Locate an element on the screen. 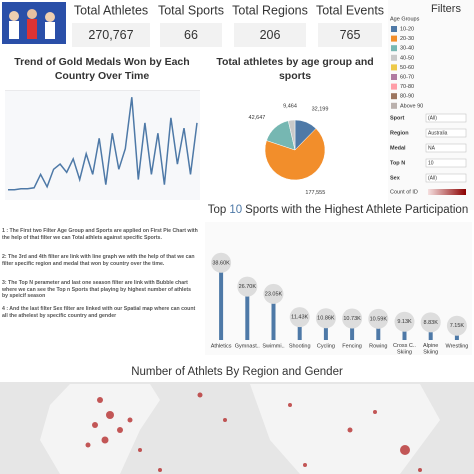 Image resolution: width=474 pixels, height=474 pixels. bar-value-label: 38.60K is located at coordinates (221, 263).